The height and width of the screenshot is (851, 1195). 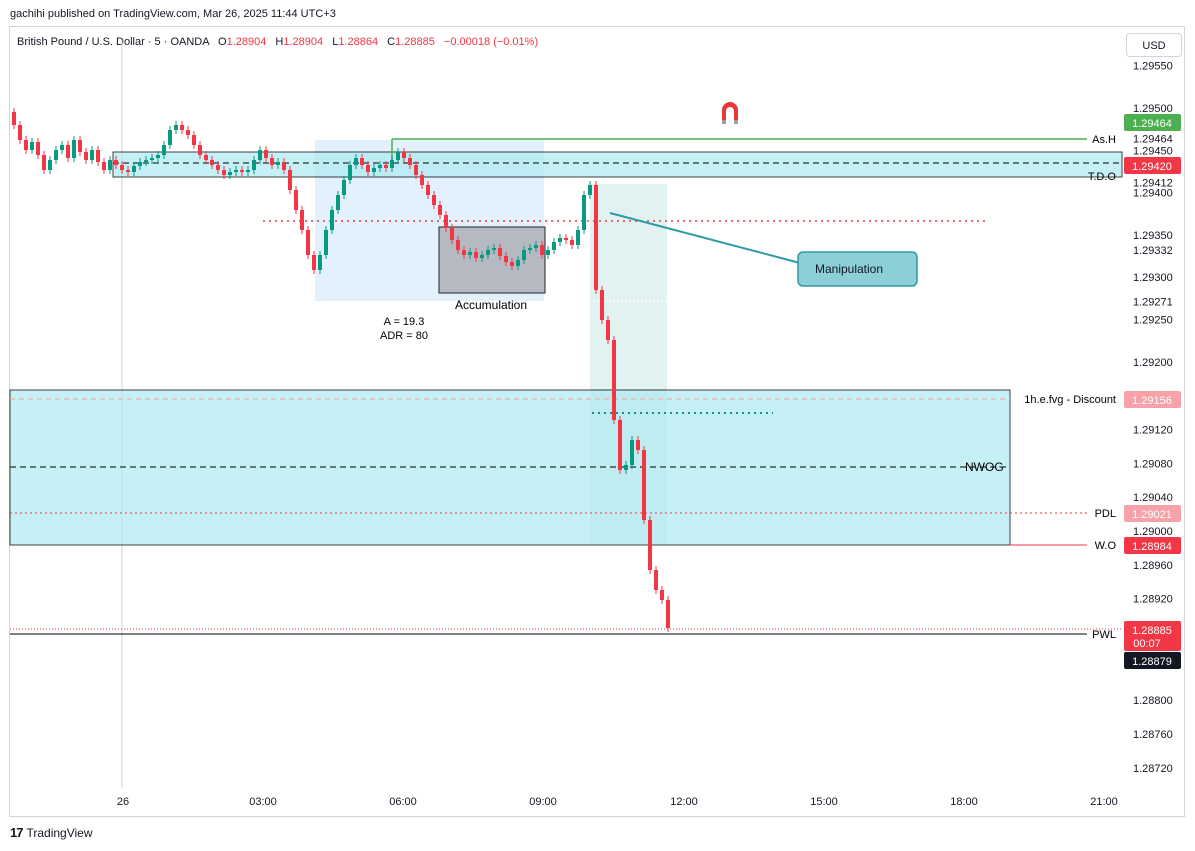 What do you see at coordinates (246, 42) in the screenshot?
I see `open-value: 1.28904` at bounding box center [246, 42].